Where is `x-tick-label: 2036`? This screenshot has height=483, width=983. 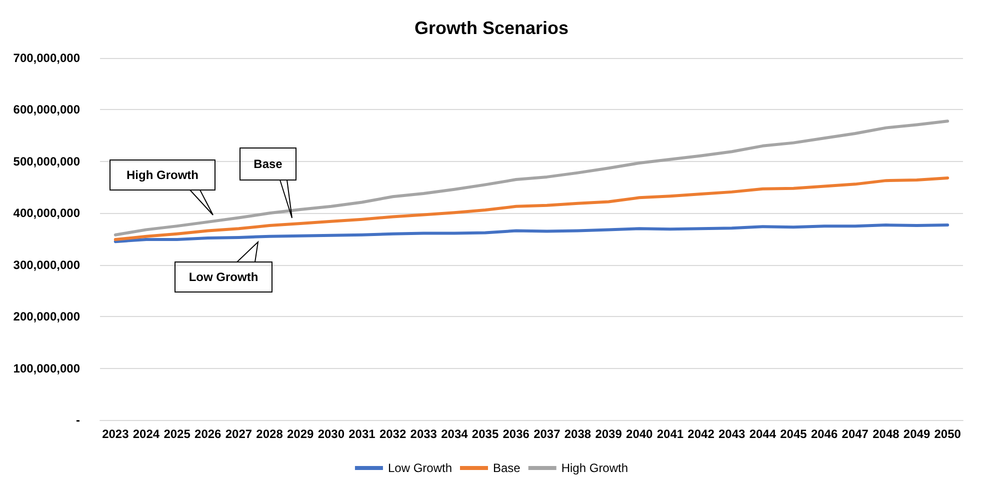
x-tick-label: 2036 is located at coordinates (516, 434).